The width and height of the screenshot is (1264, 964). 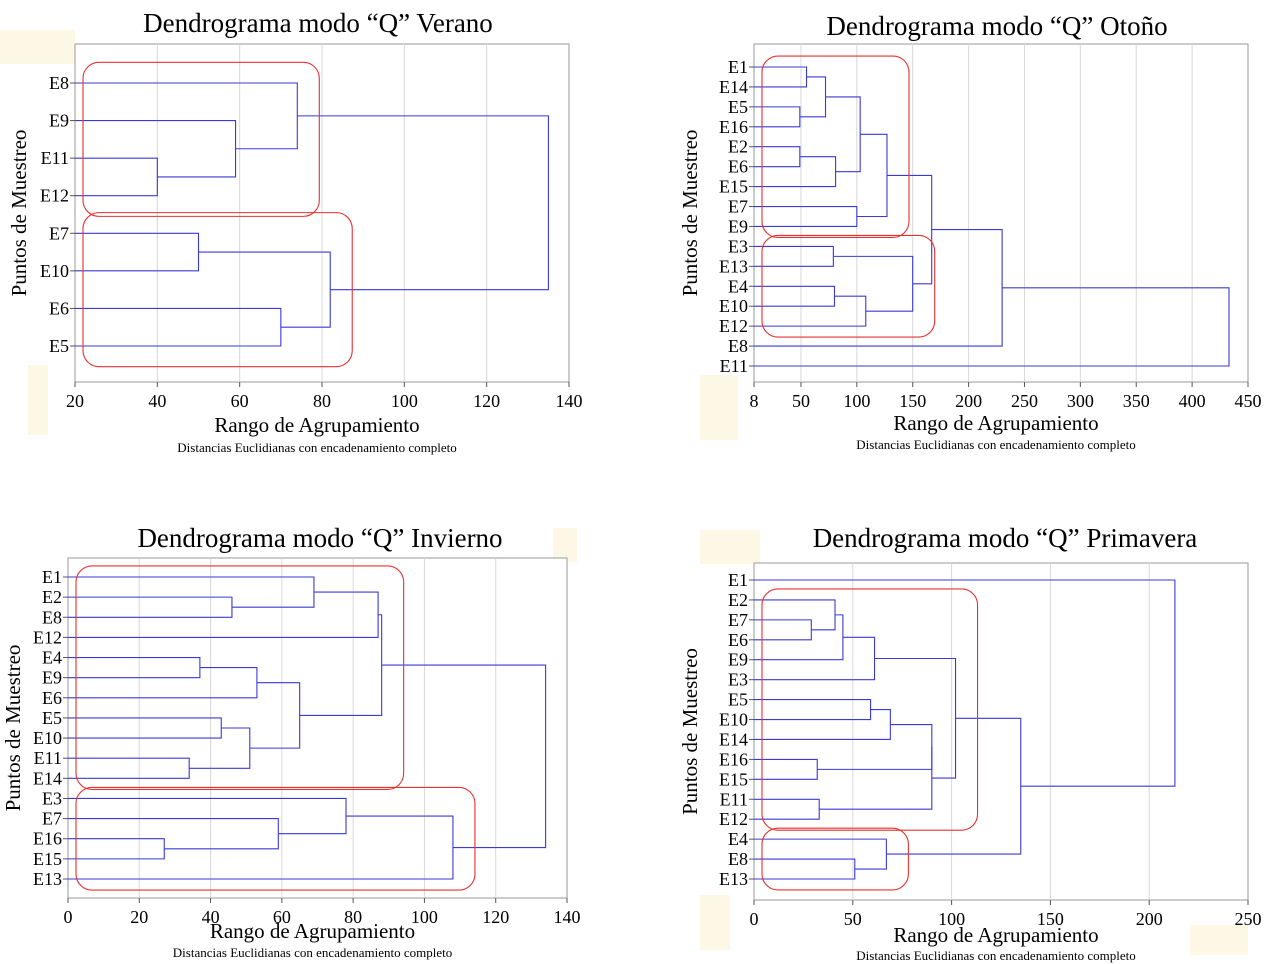 What do you see at coordinates (318, 23) in the screenshot?
I see `chart-title: Dendrograma modo “Q” Verano` at bounding box center [318, 23].